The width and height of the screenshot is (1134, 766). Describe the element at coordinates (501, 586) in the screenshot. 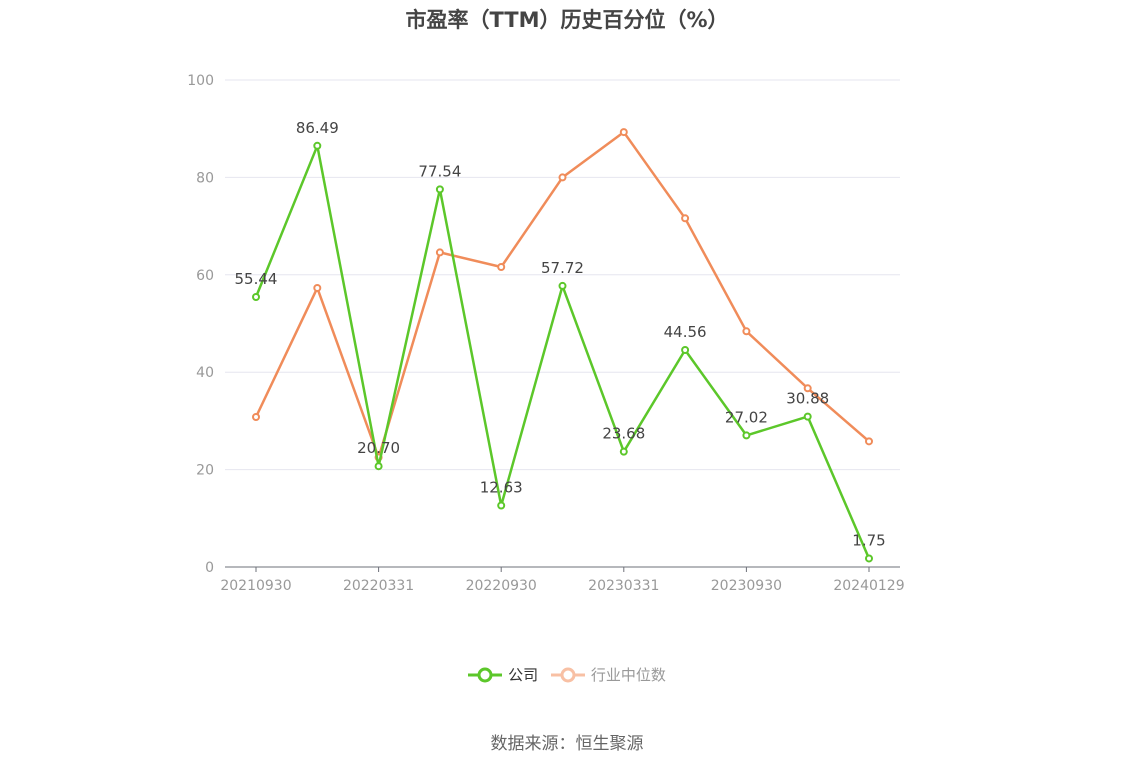

I see `x-tick-label: 20220930` at that location.